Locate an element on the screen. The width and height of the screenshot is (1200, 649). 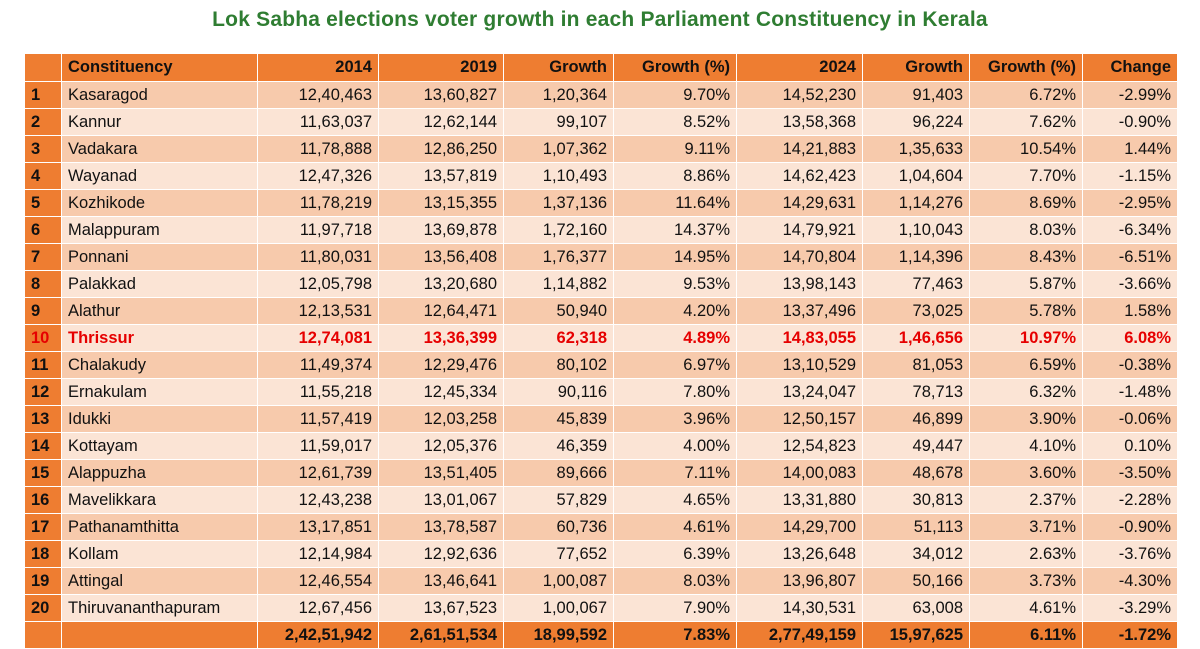
voters-2019: 13,36,399 is located at coordinates (441, 338).